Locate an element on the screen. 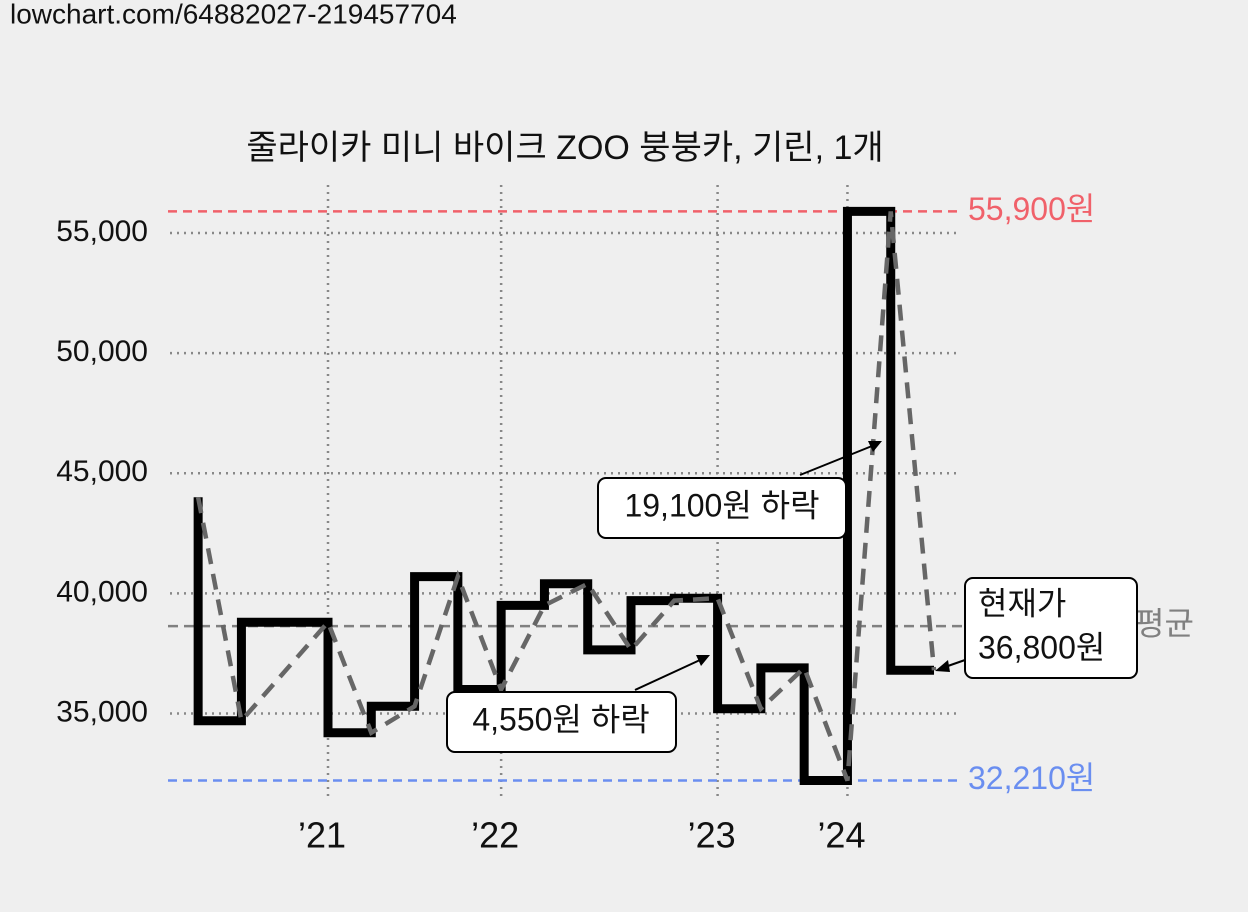 The image size is (1248, 912). annotation: 4,550원 하락 is located at coordinates (578, 704).